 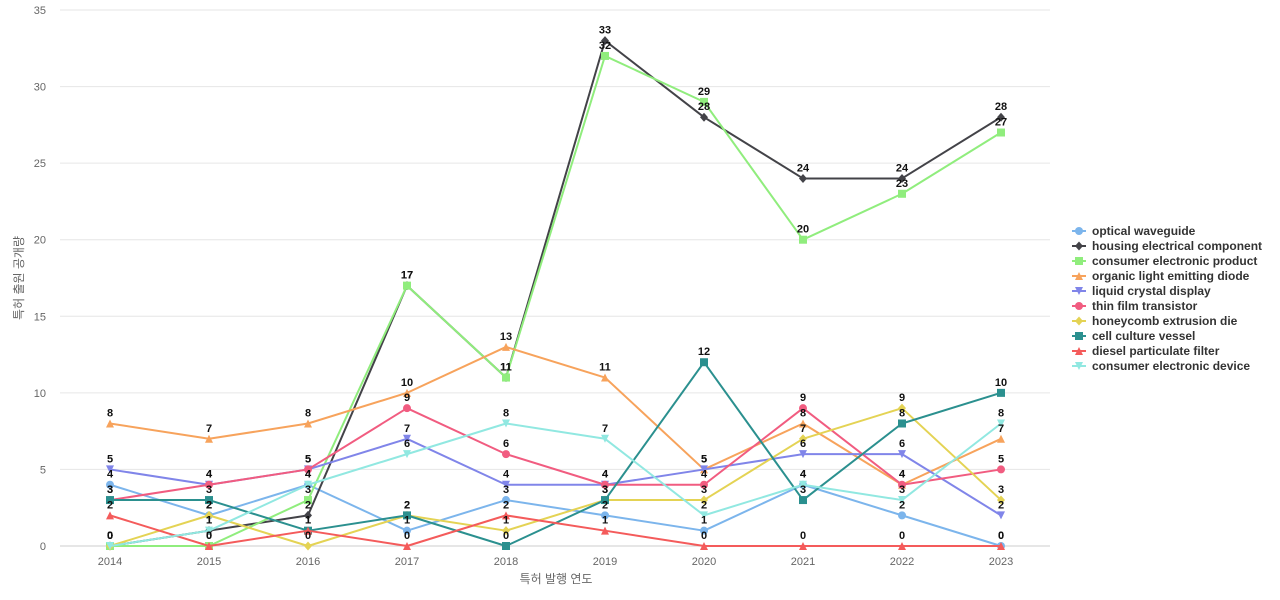 I want to click on legend-label: cell culture vessel, so click(x=1143, y=336).